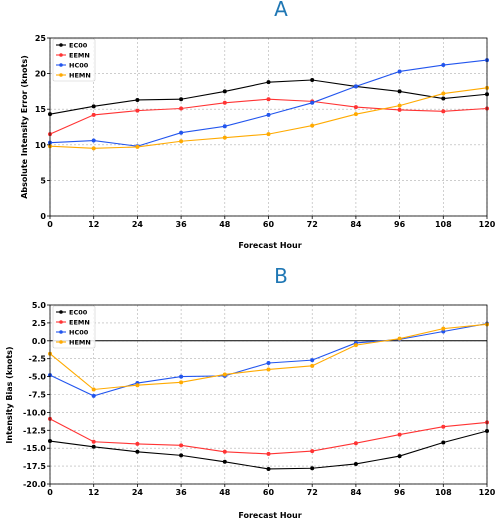 This screenshot has width=498, height=526. I want to click on panel-b-x-tick-label: 48, so click(225, 492).